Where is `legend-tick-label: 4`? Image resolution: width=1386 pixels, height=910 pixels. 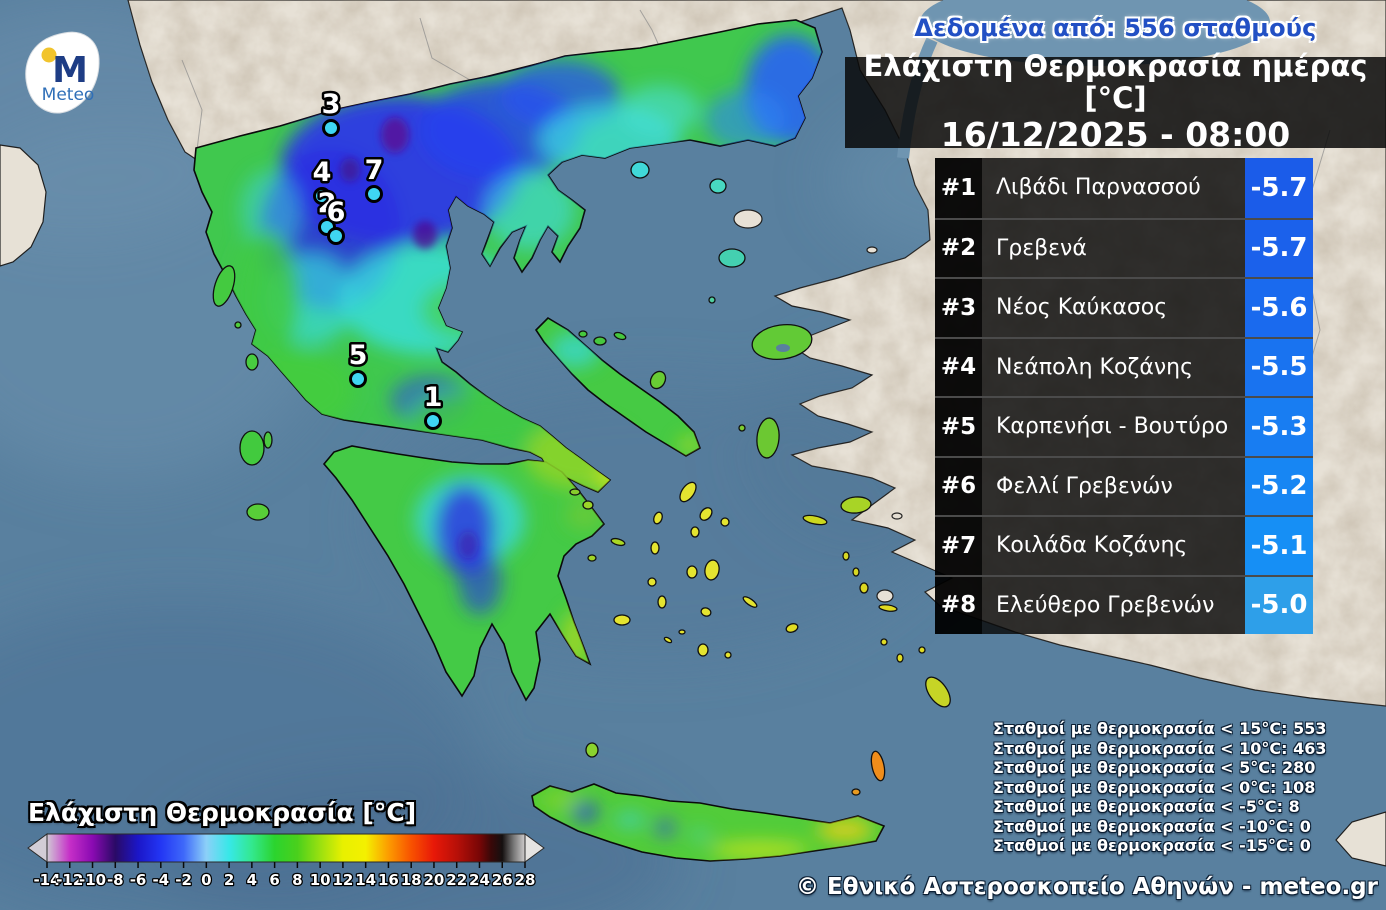 legend-tick-label: 4 is located at coordinates (252, 880).